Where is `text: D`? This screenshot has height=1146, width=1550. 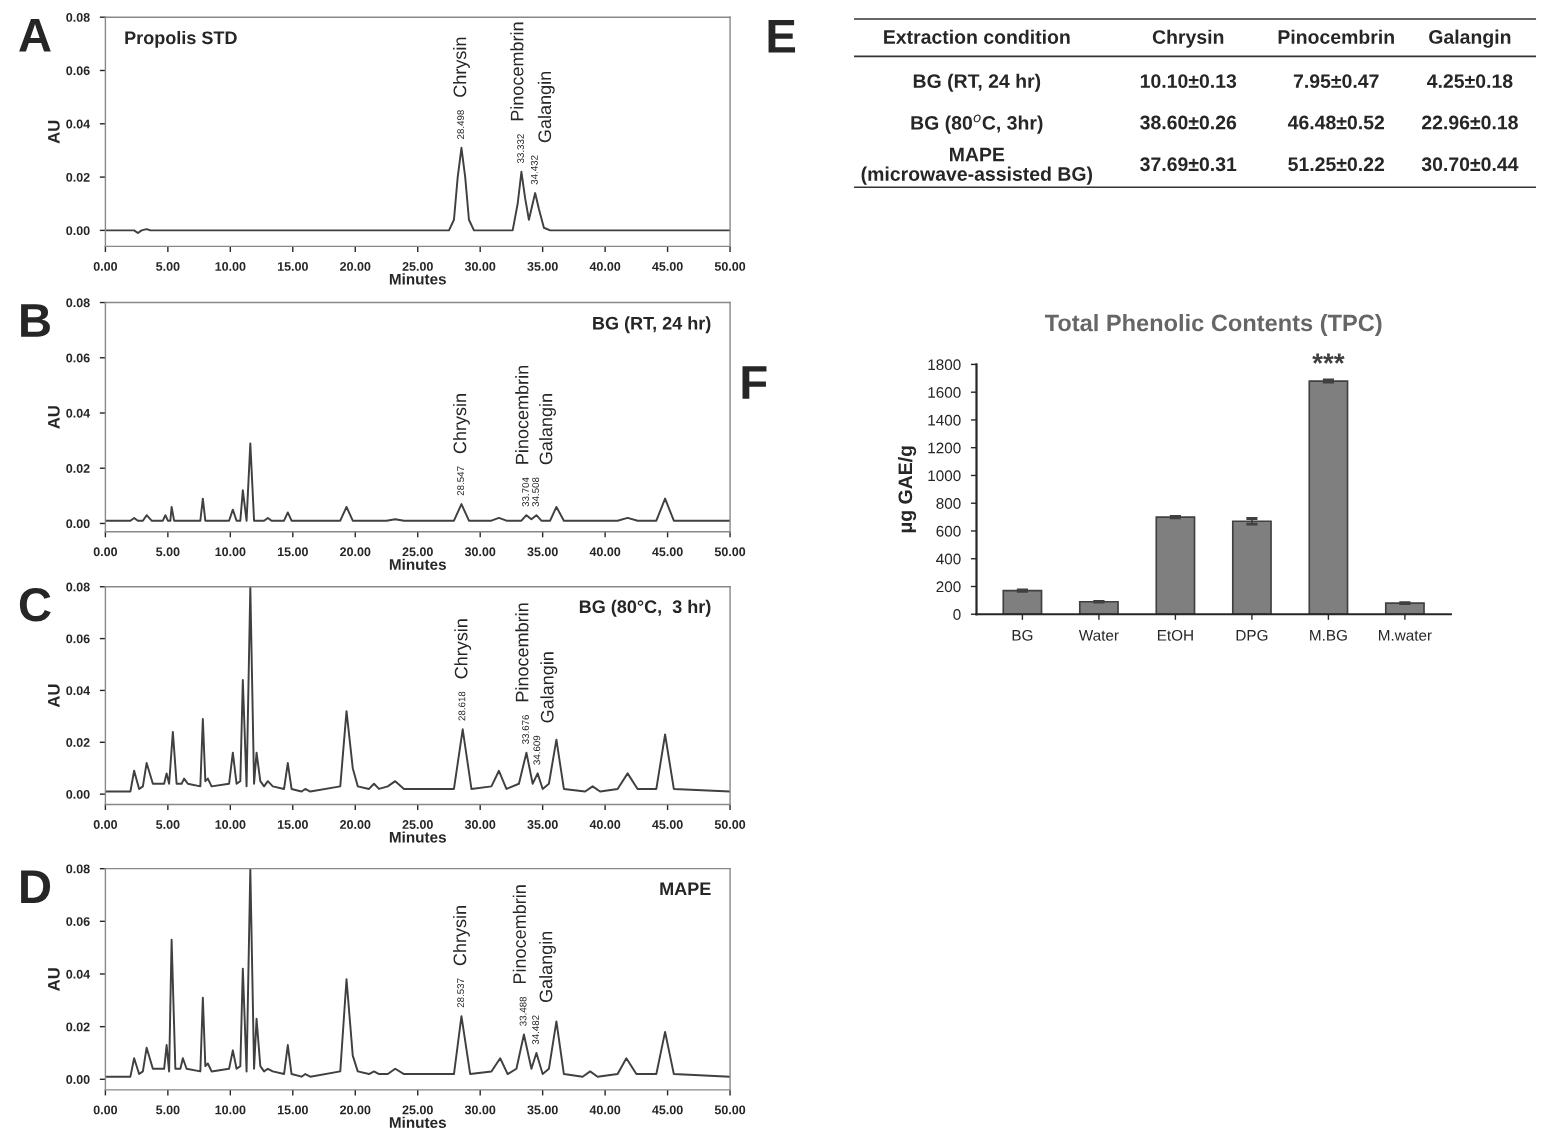 text: D is located at coordinates (36, 886).